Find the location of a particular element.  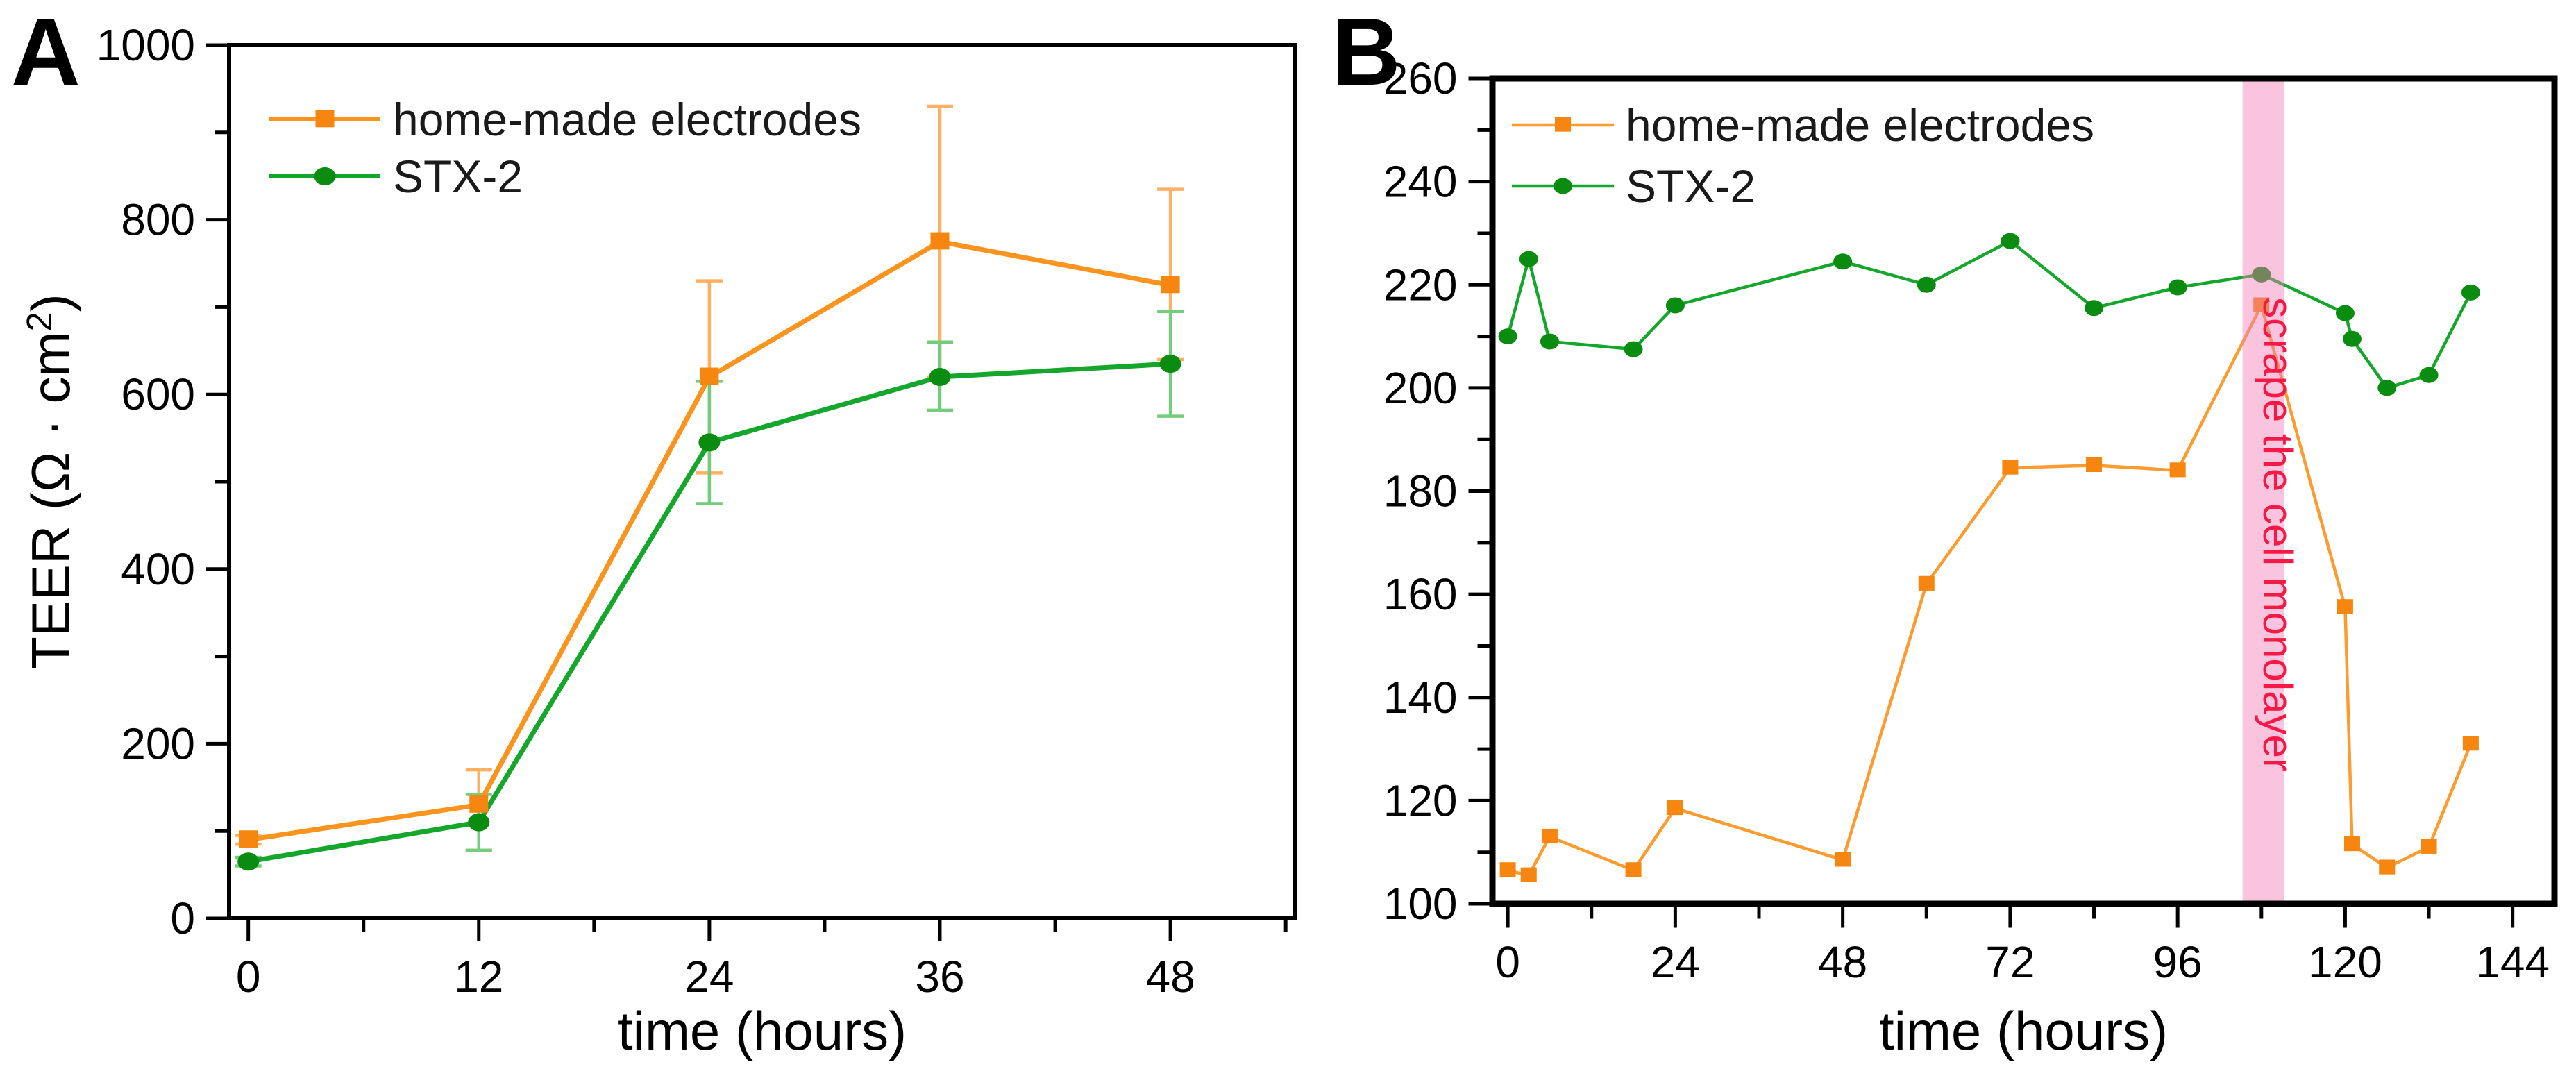

scrape-annotation-text: scrape the cell monolayer is located at coordinates (2278, 535).